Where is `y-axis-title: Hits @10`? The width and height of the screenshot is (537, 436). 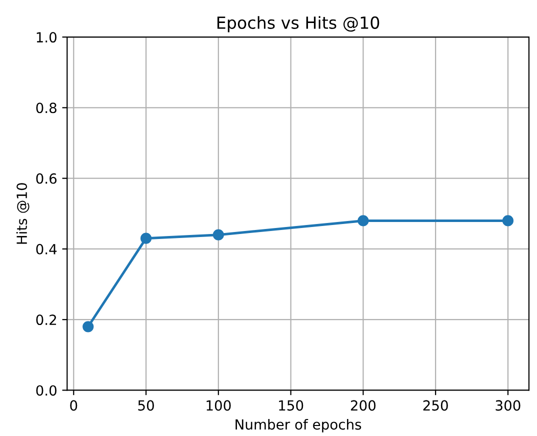 y-axis-title: Hits @10 is located at coordinates (23, 213).